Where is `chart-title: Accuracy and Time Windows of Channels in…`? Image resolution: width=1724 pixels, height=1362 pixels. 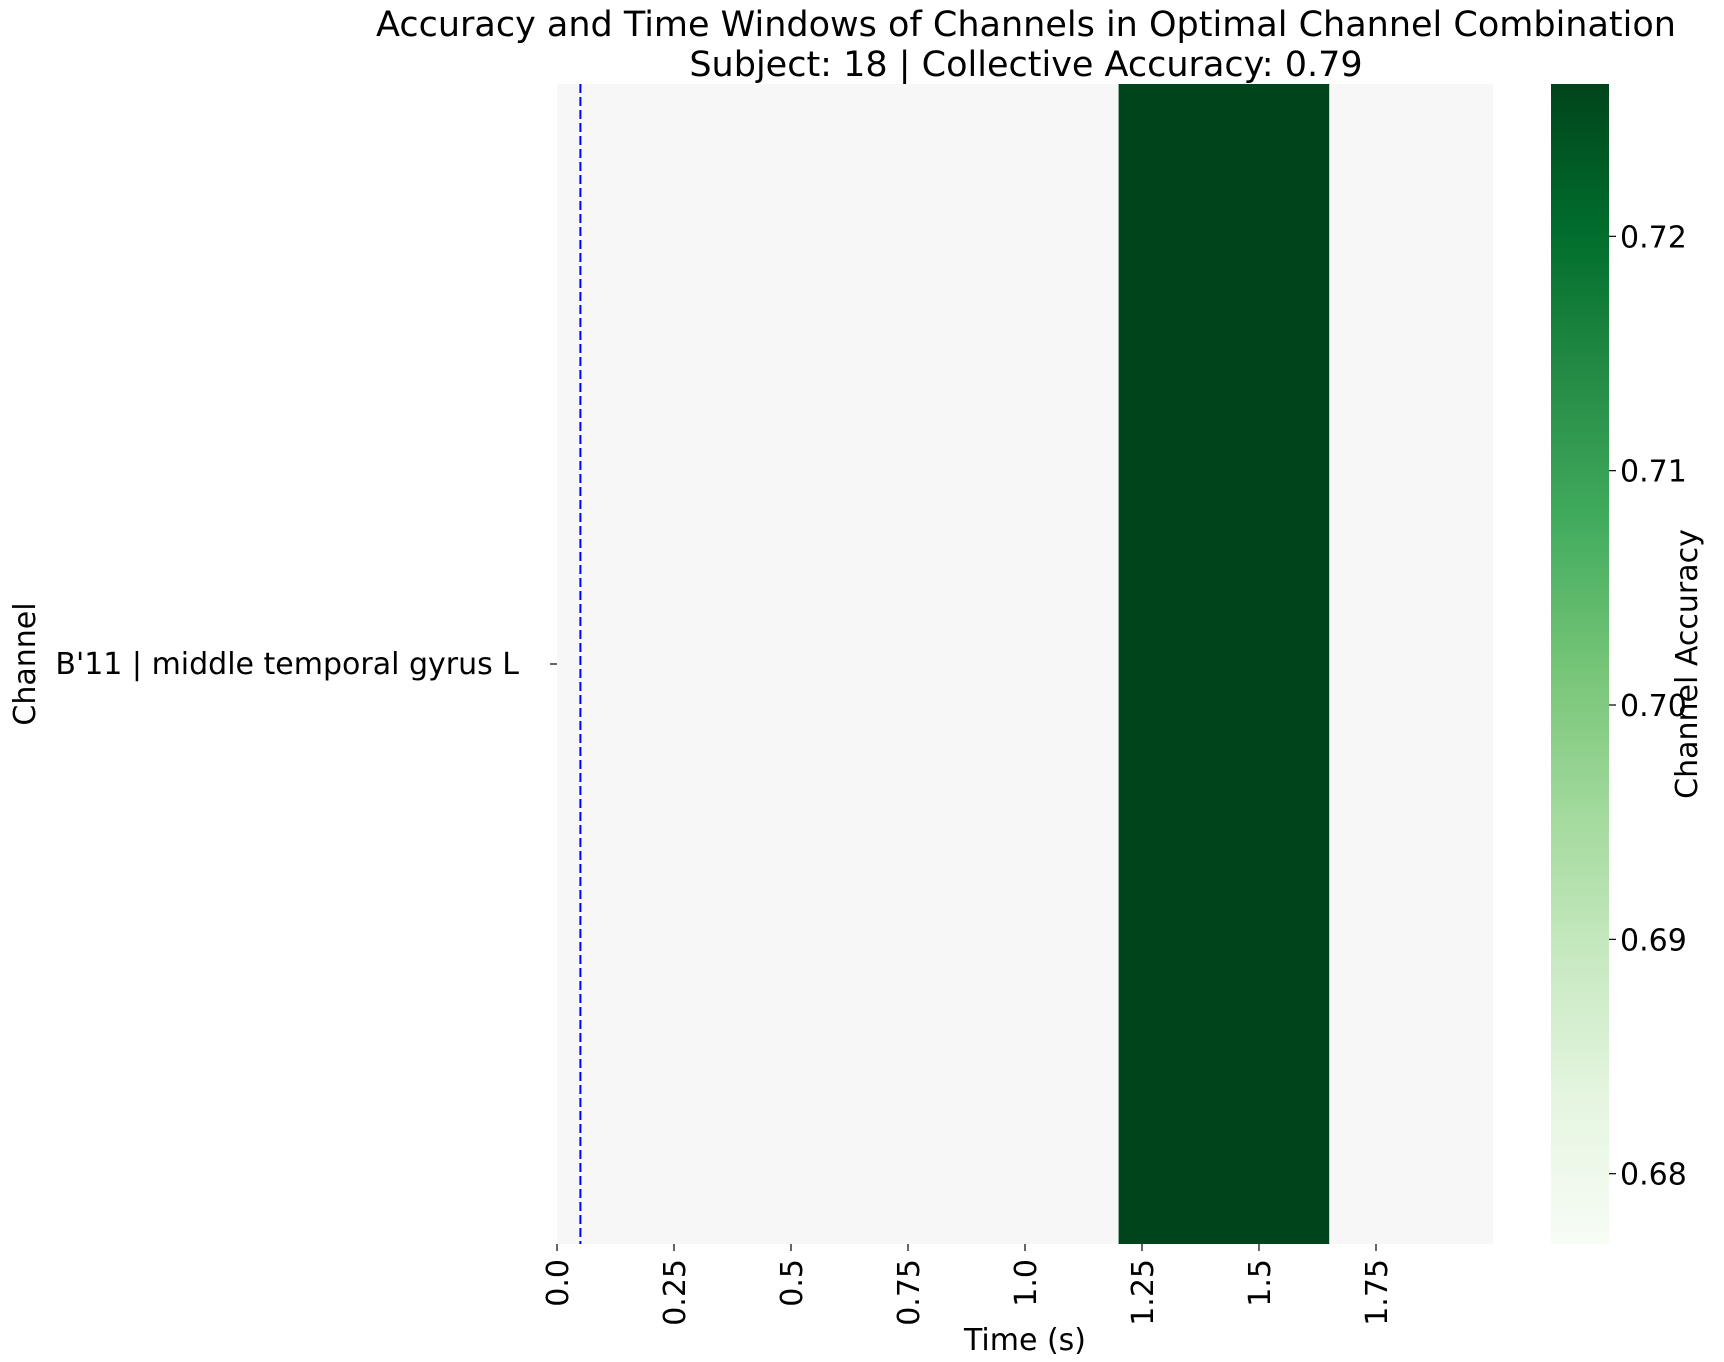
chart-title: Accuracy and Time Windows of Channels in… is located at coordinates (1026, 25).